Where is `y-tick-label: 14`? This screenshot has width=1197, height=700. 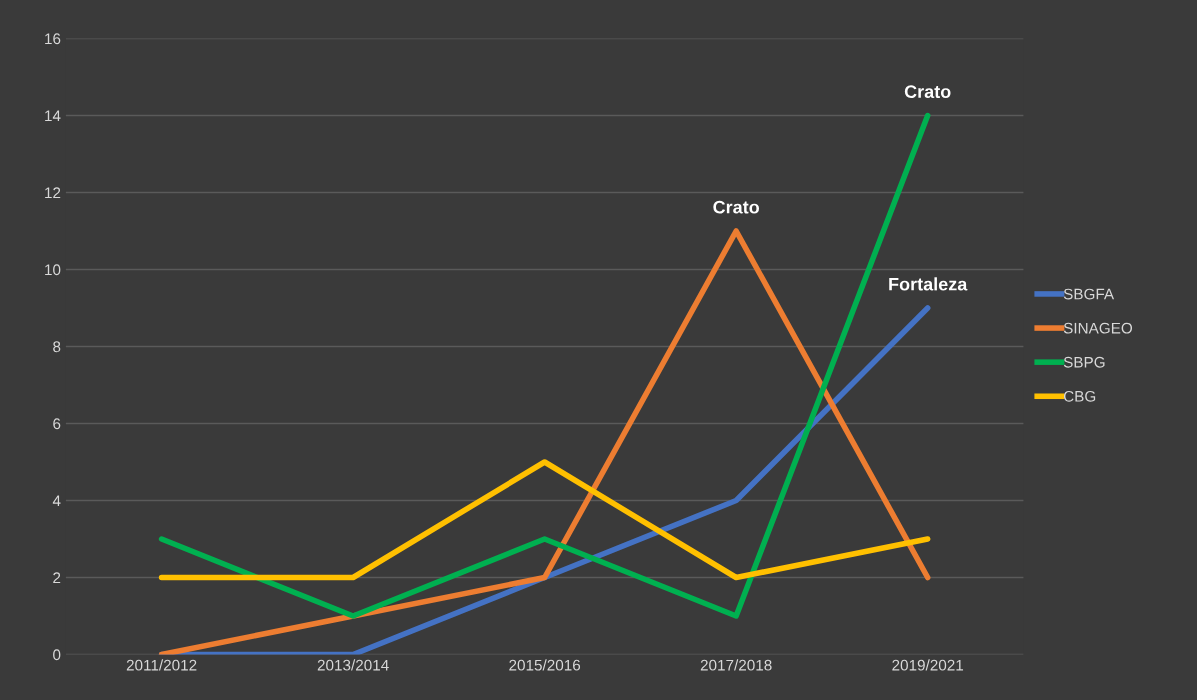
y-tick-label: 14 is located at coordinates (53, 116).